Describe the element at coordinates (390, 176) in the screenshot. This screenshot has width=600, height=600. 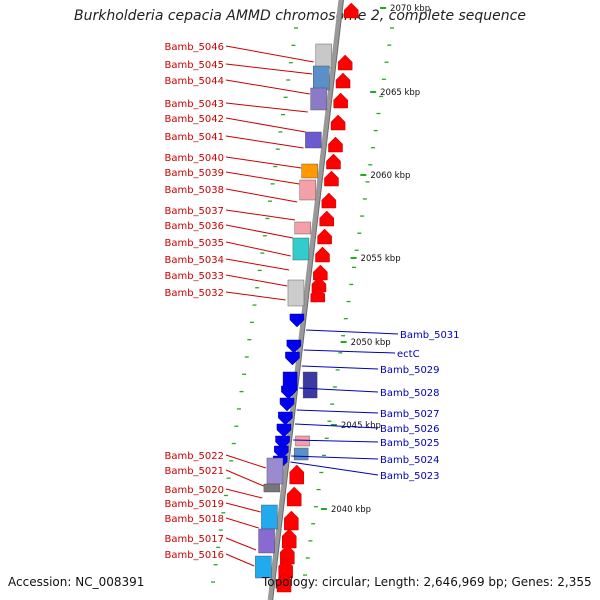
I see `ruler-label: 2060 kbp` at that location.